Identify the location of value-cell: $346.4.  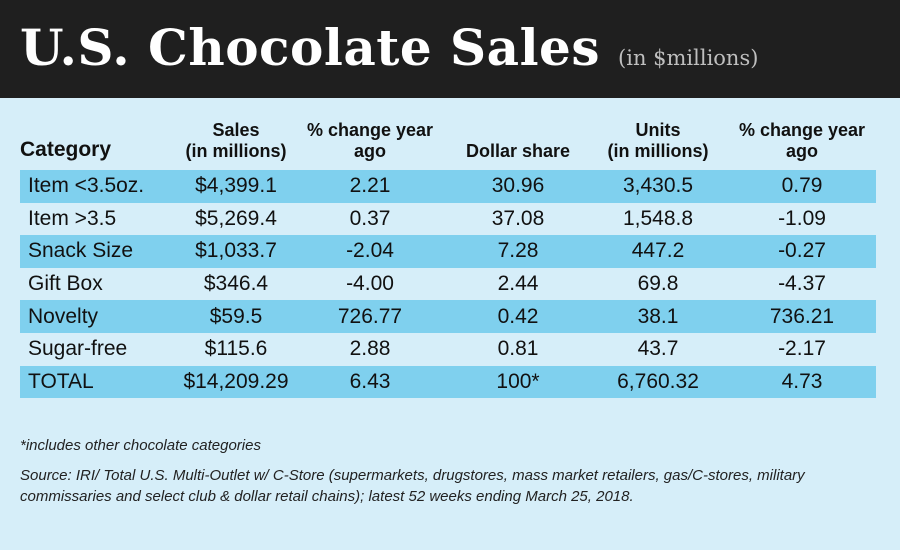
(236, 284).